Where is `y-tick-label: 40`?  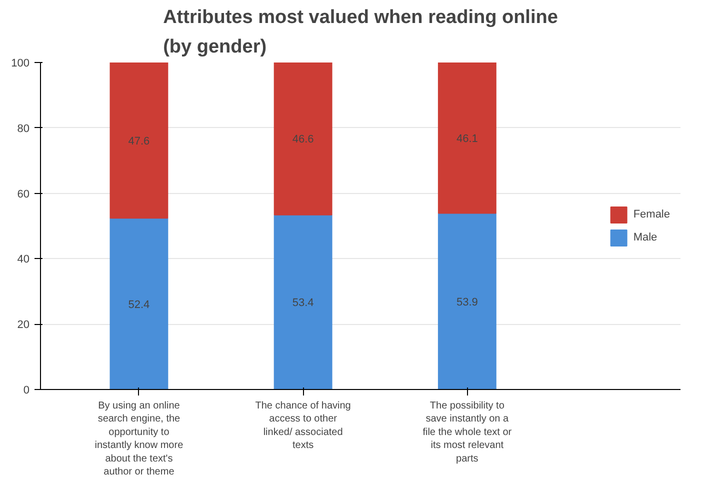 y-tick-label: 40 is located at coordinates (23, 260).